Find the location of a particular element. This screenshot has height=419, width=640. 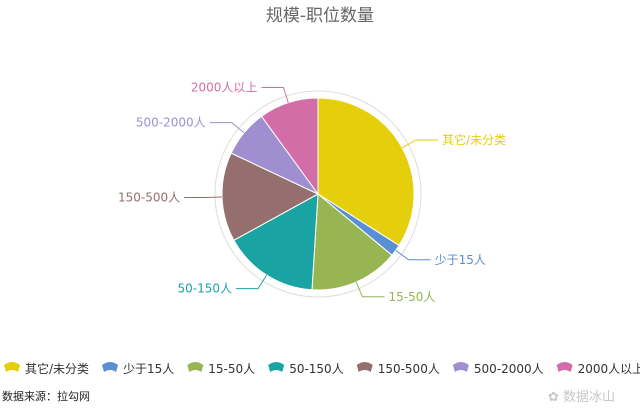

legend-label: 2000人以上 is located at coordinates (609, 369).